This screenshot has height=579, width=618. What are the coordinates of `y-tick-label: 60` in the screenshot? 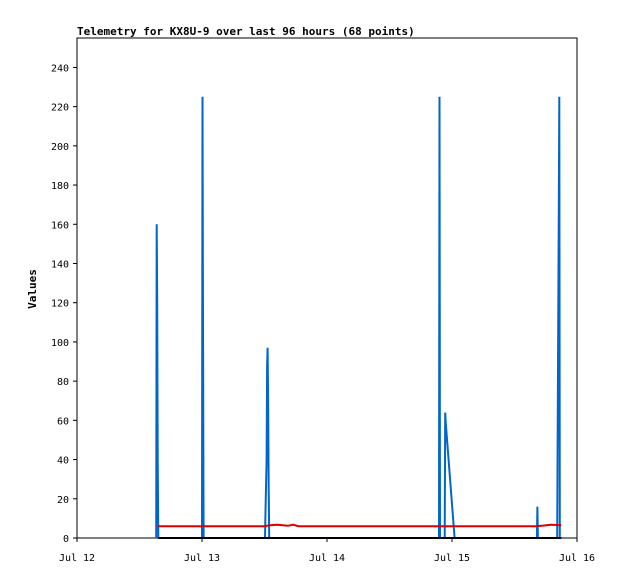 It's located at (63, 421).